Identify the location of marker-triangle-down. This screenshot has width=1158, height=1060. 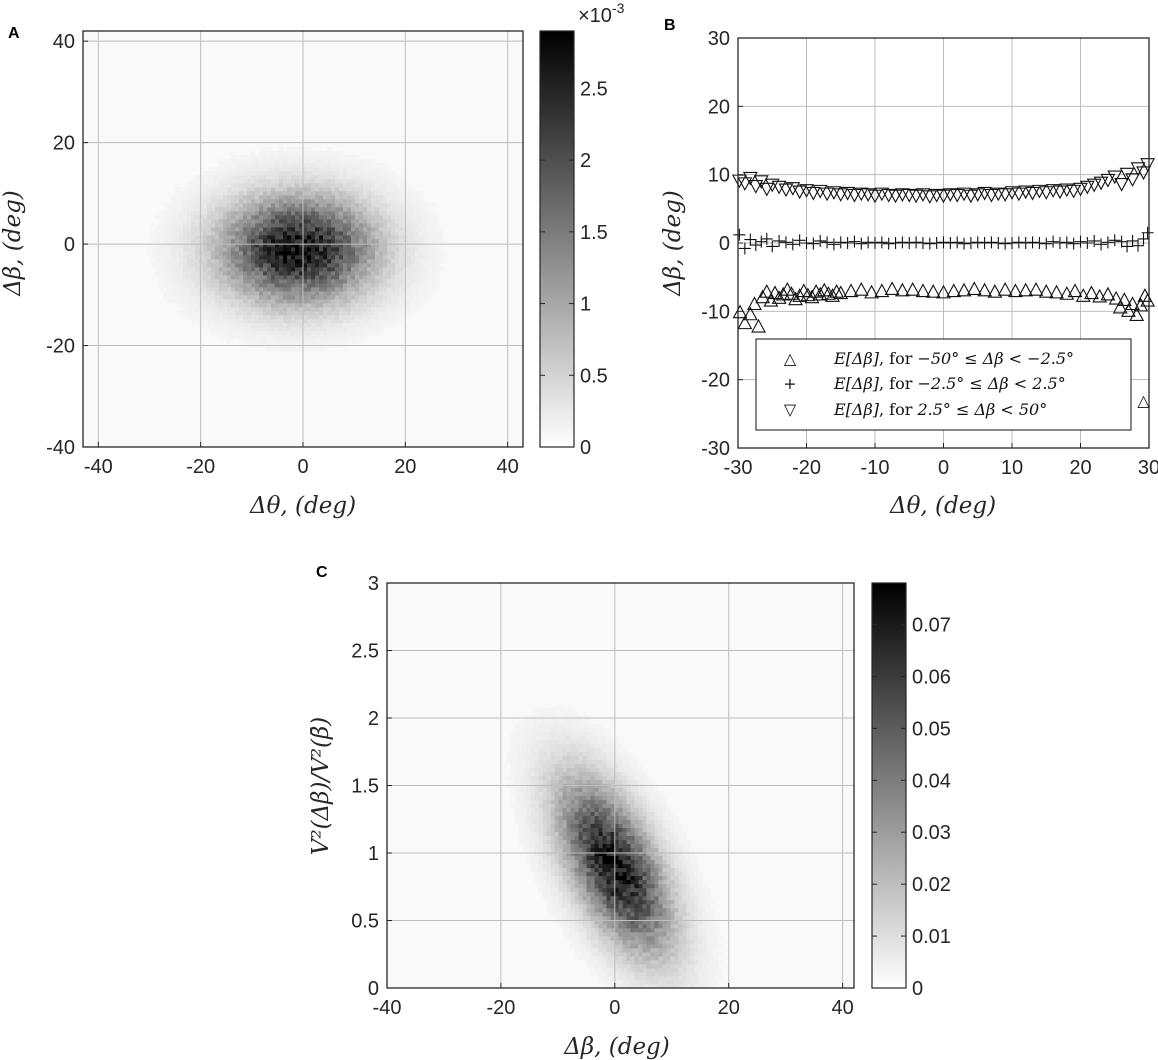
(1080, 189).